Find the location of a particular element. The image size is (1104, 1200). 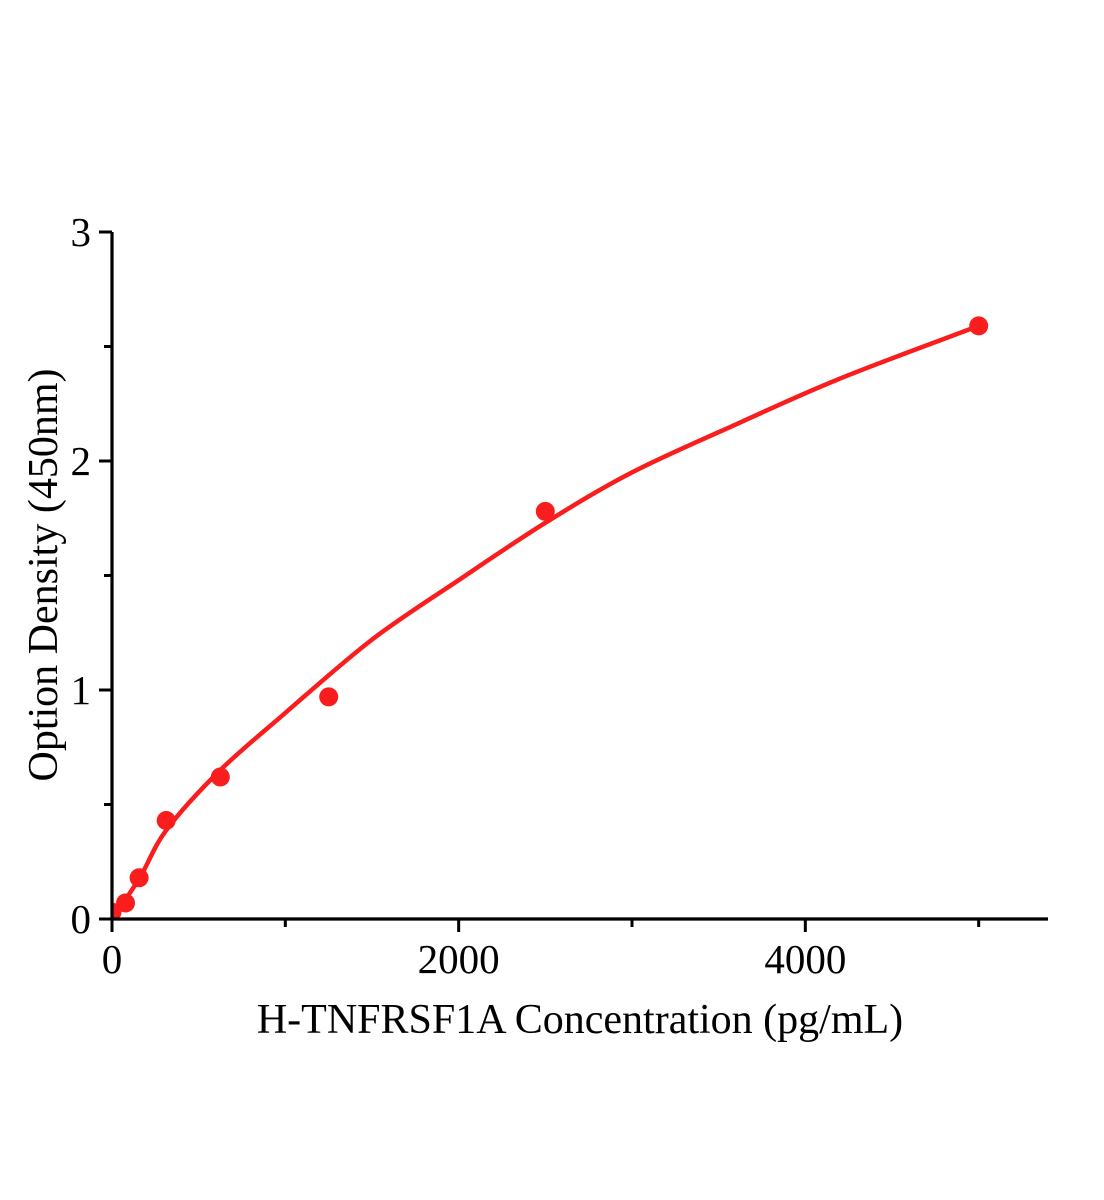

y-axis-title: Option Density (450nm) is located at coordinates (44, 575).